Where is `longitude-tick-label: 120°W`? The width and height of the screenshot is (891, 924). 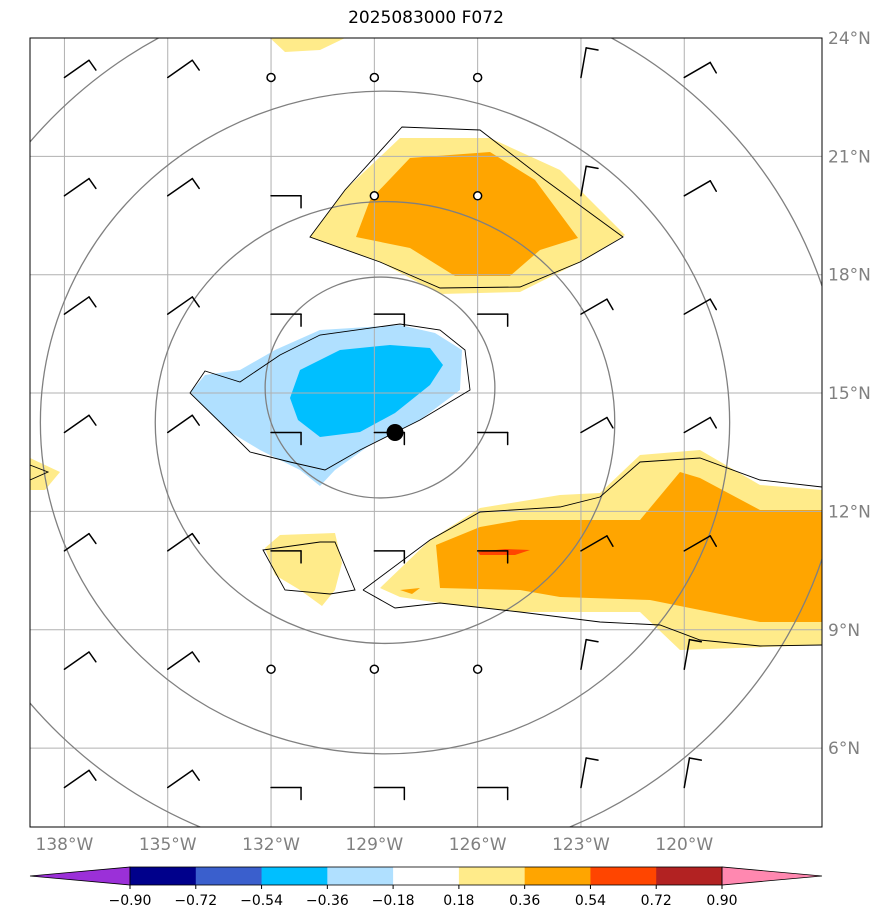 longitude-tick-label: 120°W is located at coordinates (684, 845).